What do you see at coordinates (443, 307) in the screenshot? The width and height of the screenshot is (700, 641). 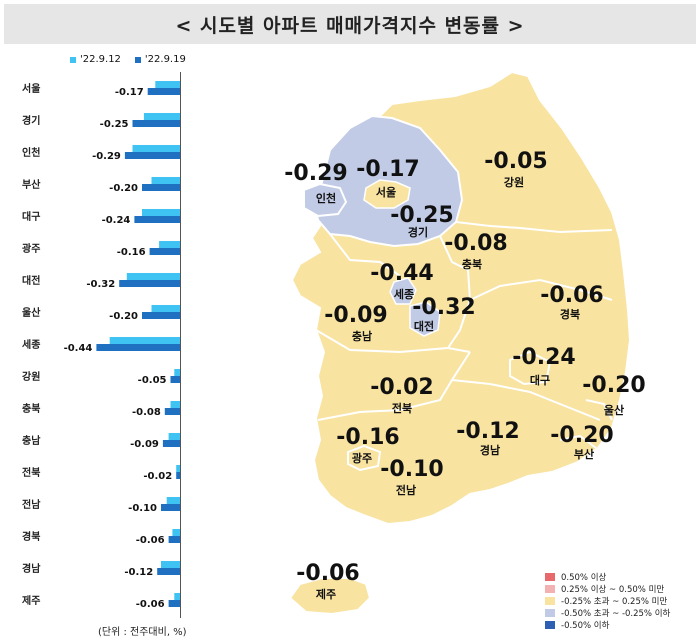 I see `map-value-label: -0.32` at bounding box center [443, 307].